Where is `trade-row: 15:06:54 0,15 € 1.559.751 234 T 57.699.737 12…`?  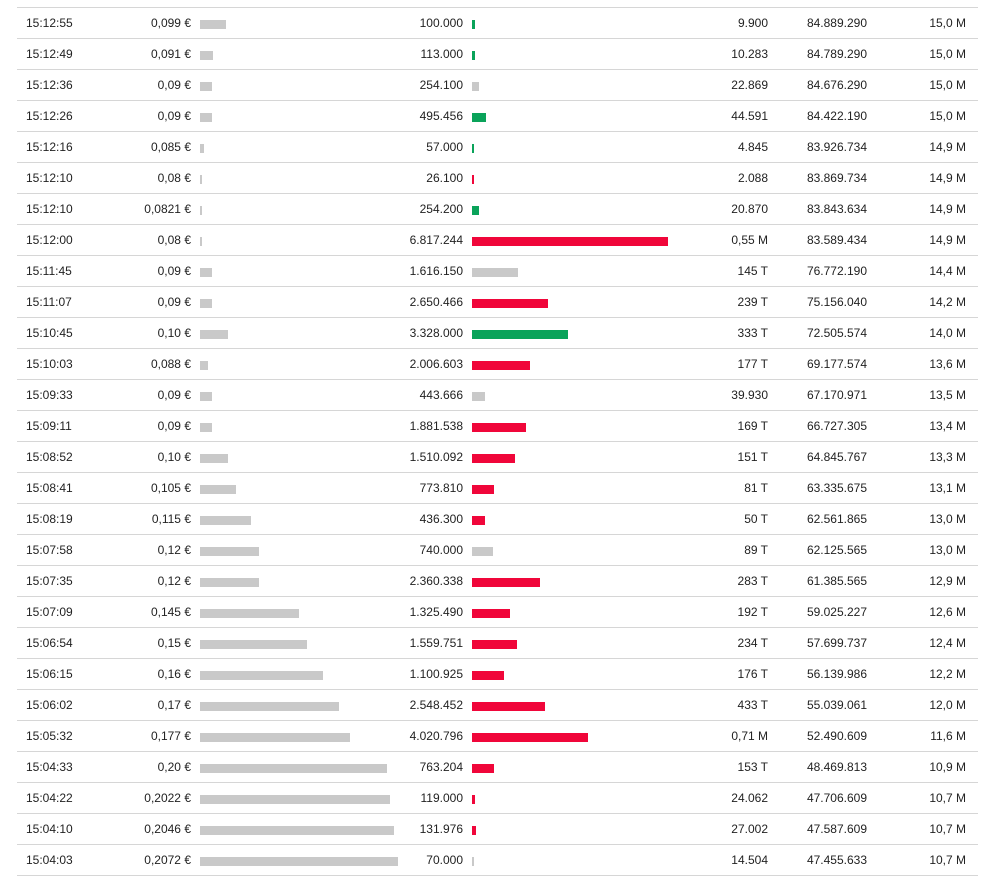 trade-row: 15:06:54 0,15 € 1.559.751 234 T 57.699.737 12… is located at coordinates (497, 643).